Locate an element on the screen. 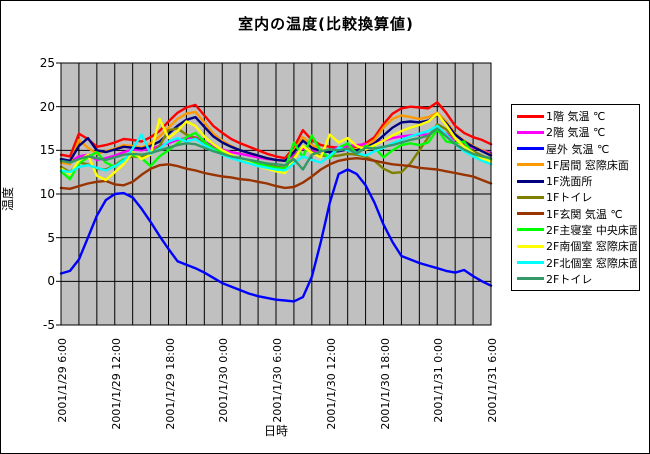 The width and height of the screenshot is (650, 454). legend-label: 屋外 気温 ℃ is located at coordinates (578, 149).